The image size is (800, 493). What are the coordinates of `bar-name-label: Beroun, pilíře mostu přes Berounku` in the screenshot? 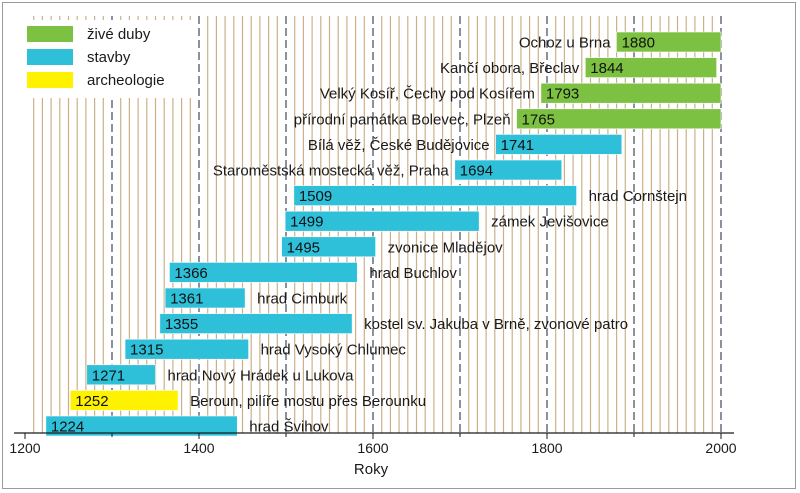 It's located at (308, 401).